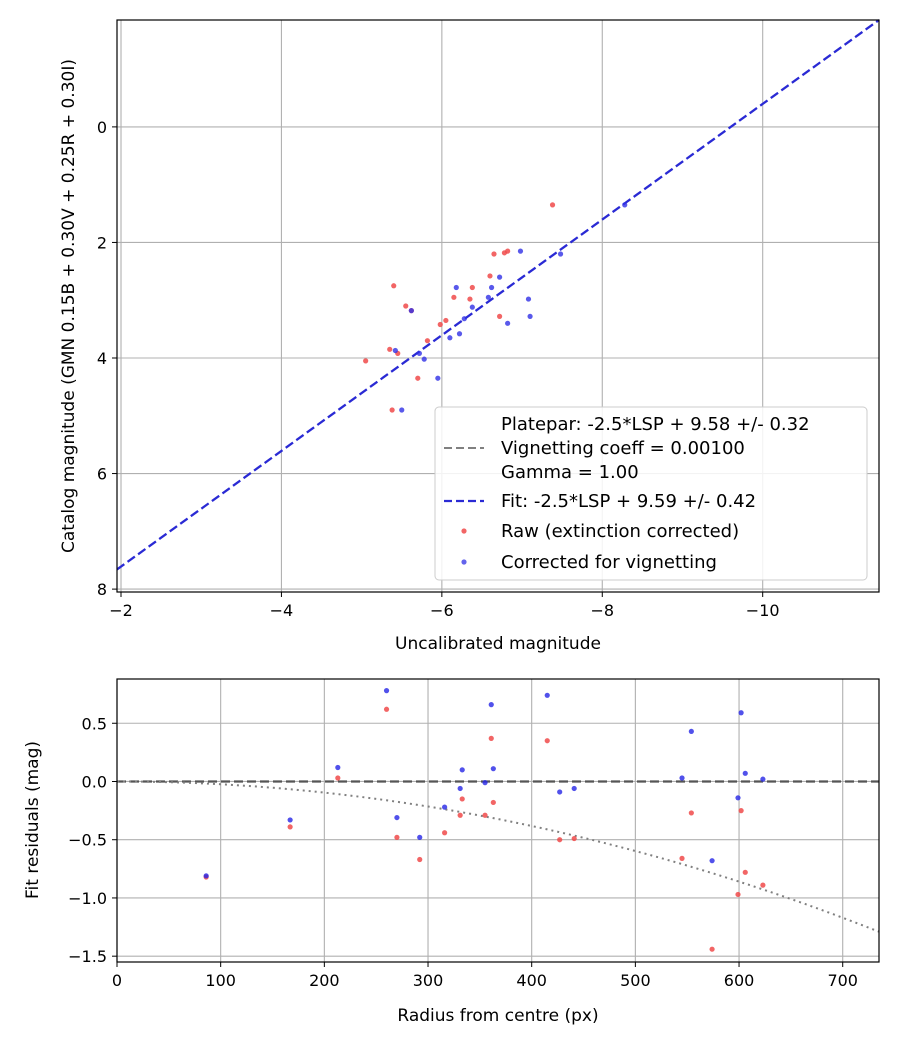 This screenshot has width=900, height=1050. I want to click on top-x-ticks: −2 −4 −6 −8 −10, so click(444, 606).